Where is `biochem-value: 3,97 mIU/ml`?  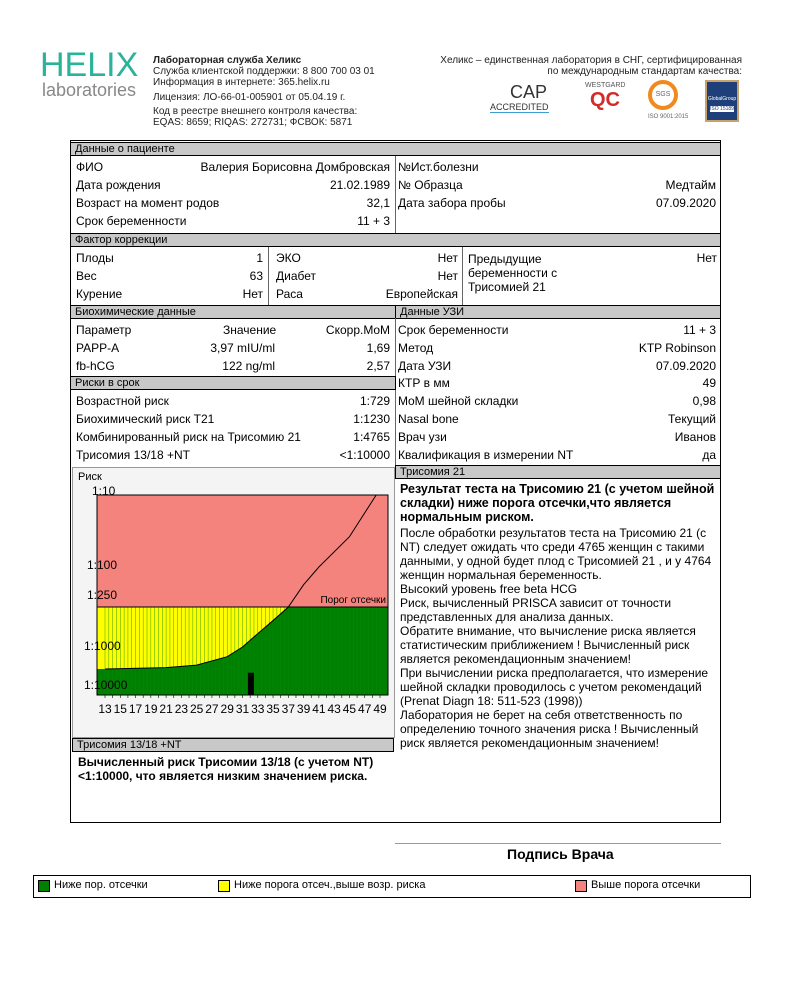 biochem-value: 3,97 mIU/ml is located at coordinates (242, 348).